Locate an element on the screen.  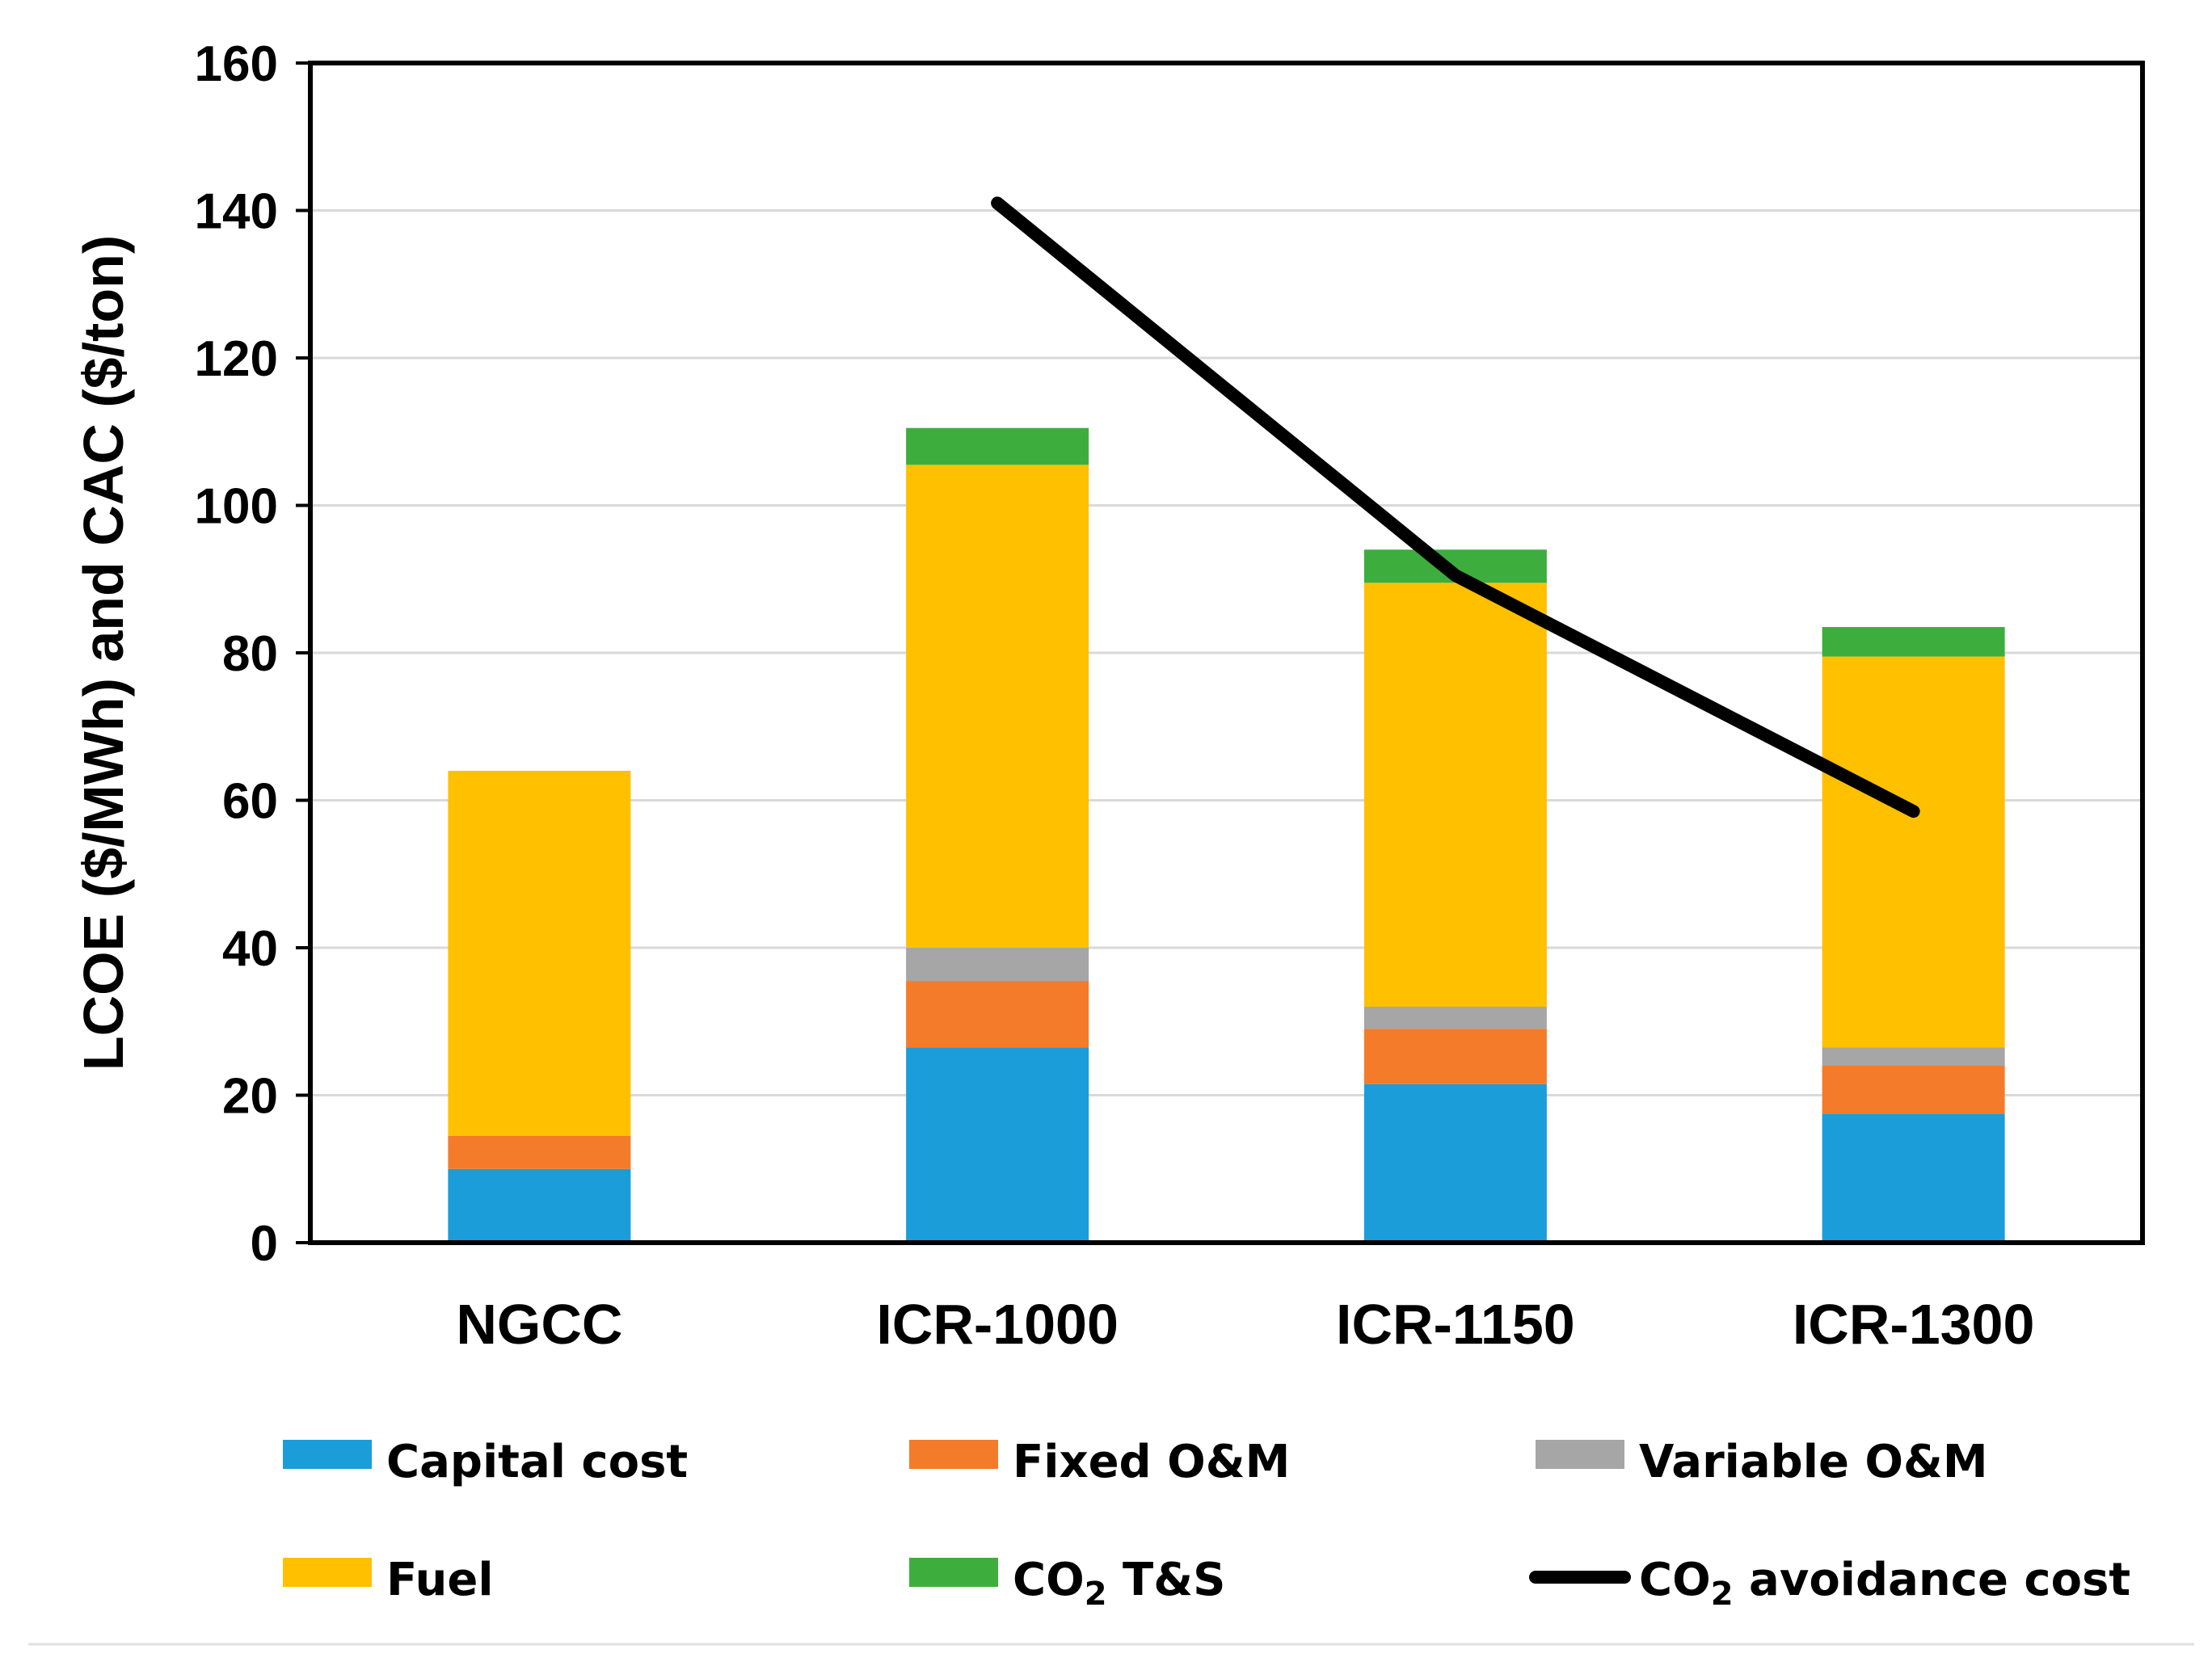
y-tick-labels: 0 20 40 60 80 100 120 140 160 is located at coordinates (236, 654).